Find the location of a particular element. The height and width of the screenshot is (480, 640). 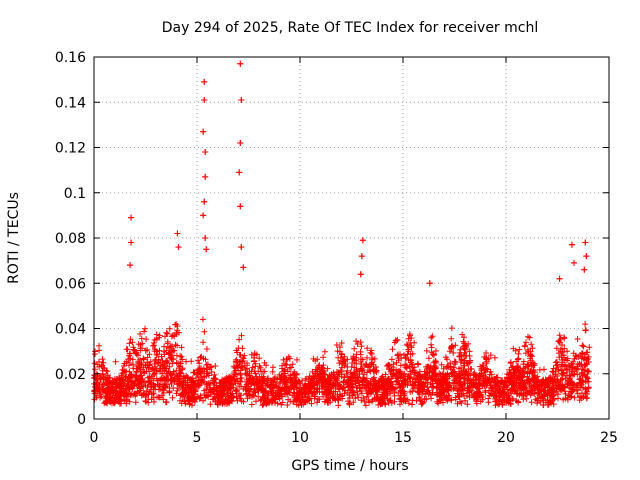

x-tick-labels: 0 5 10 15 20 25 is located at coordinates (354, 438).